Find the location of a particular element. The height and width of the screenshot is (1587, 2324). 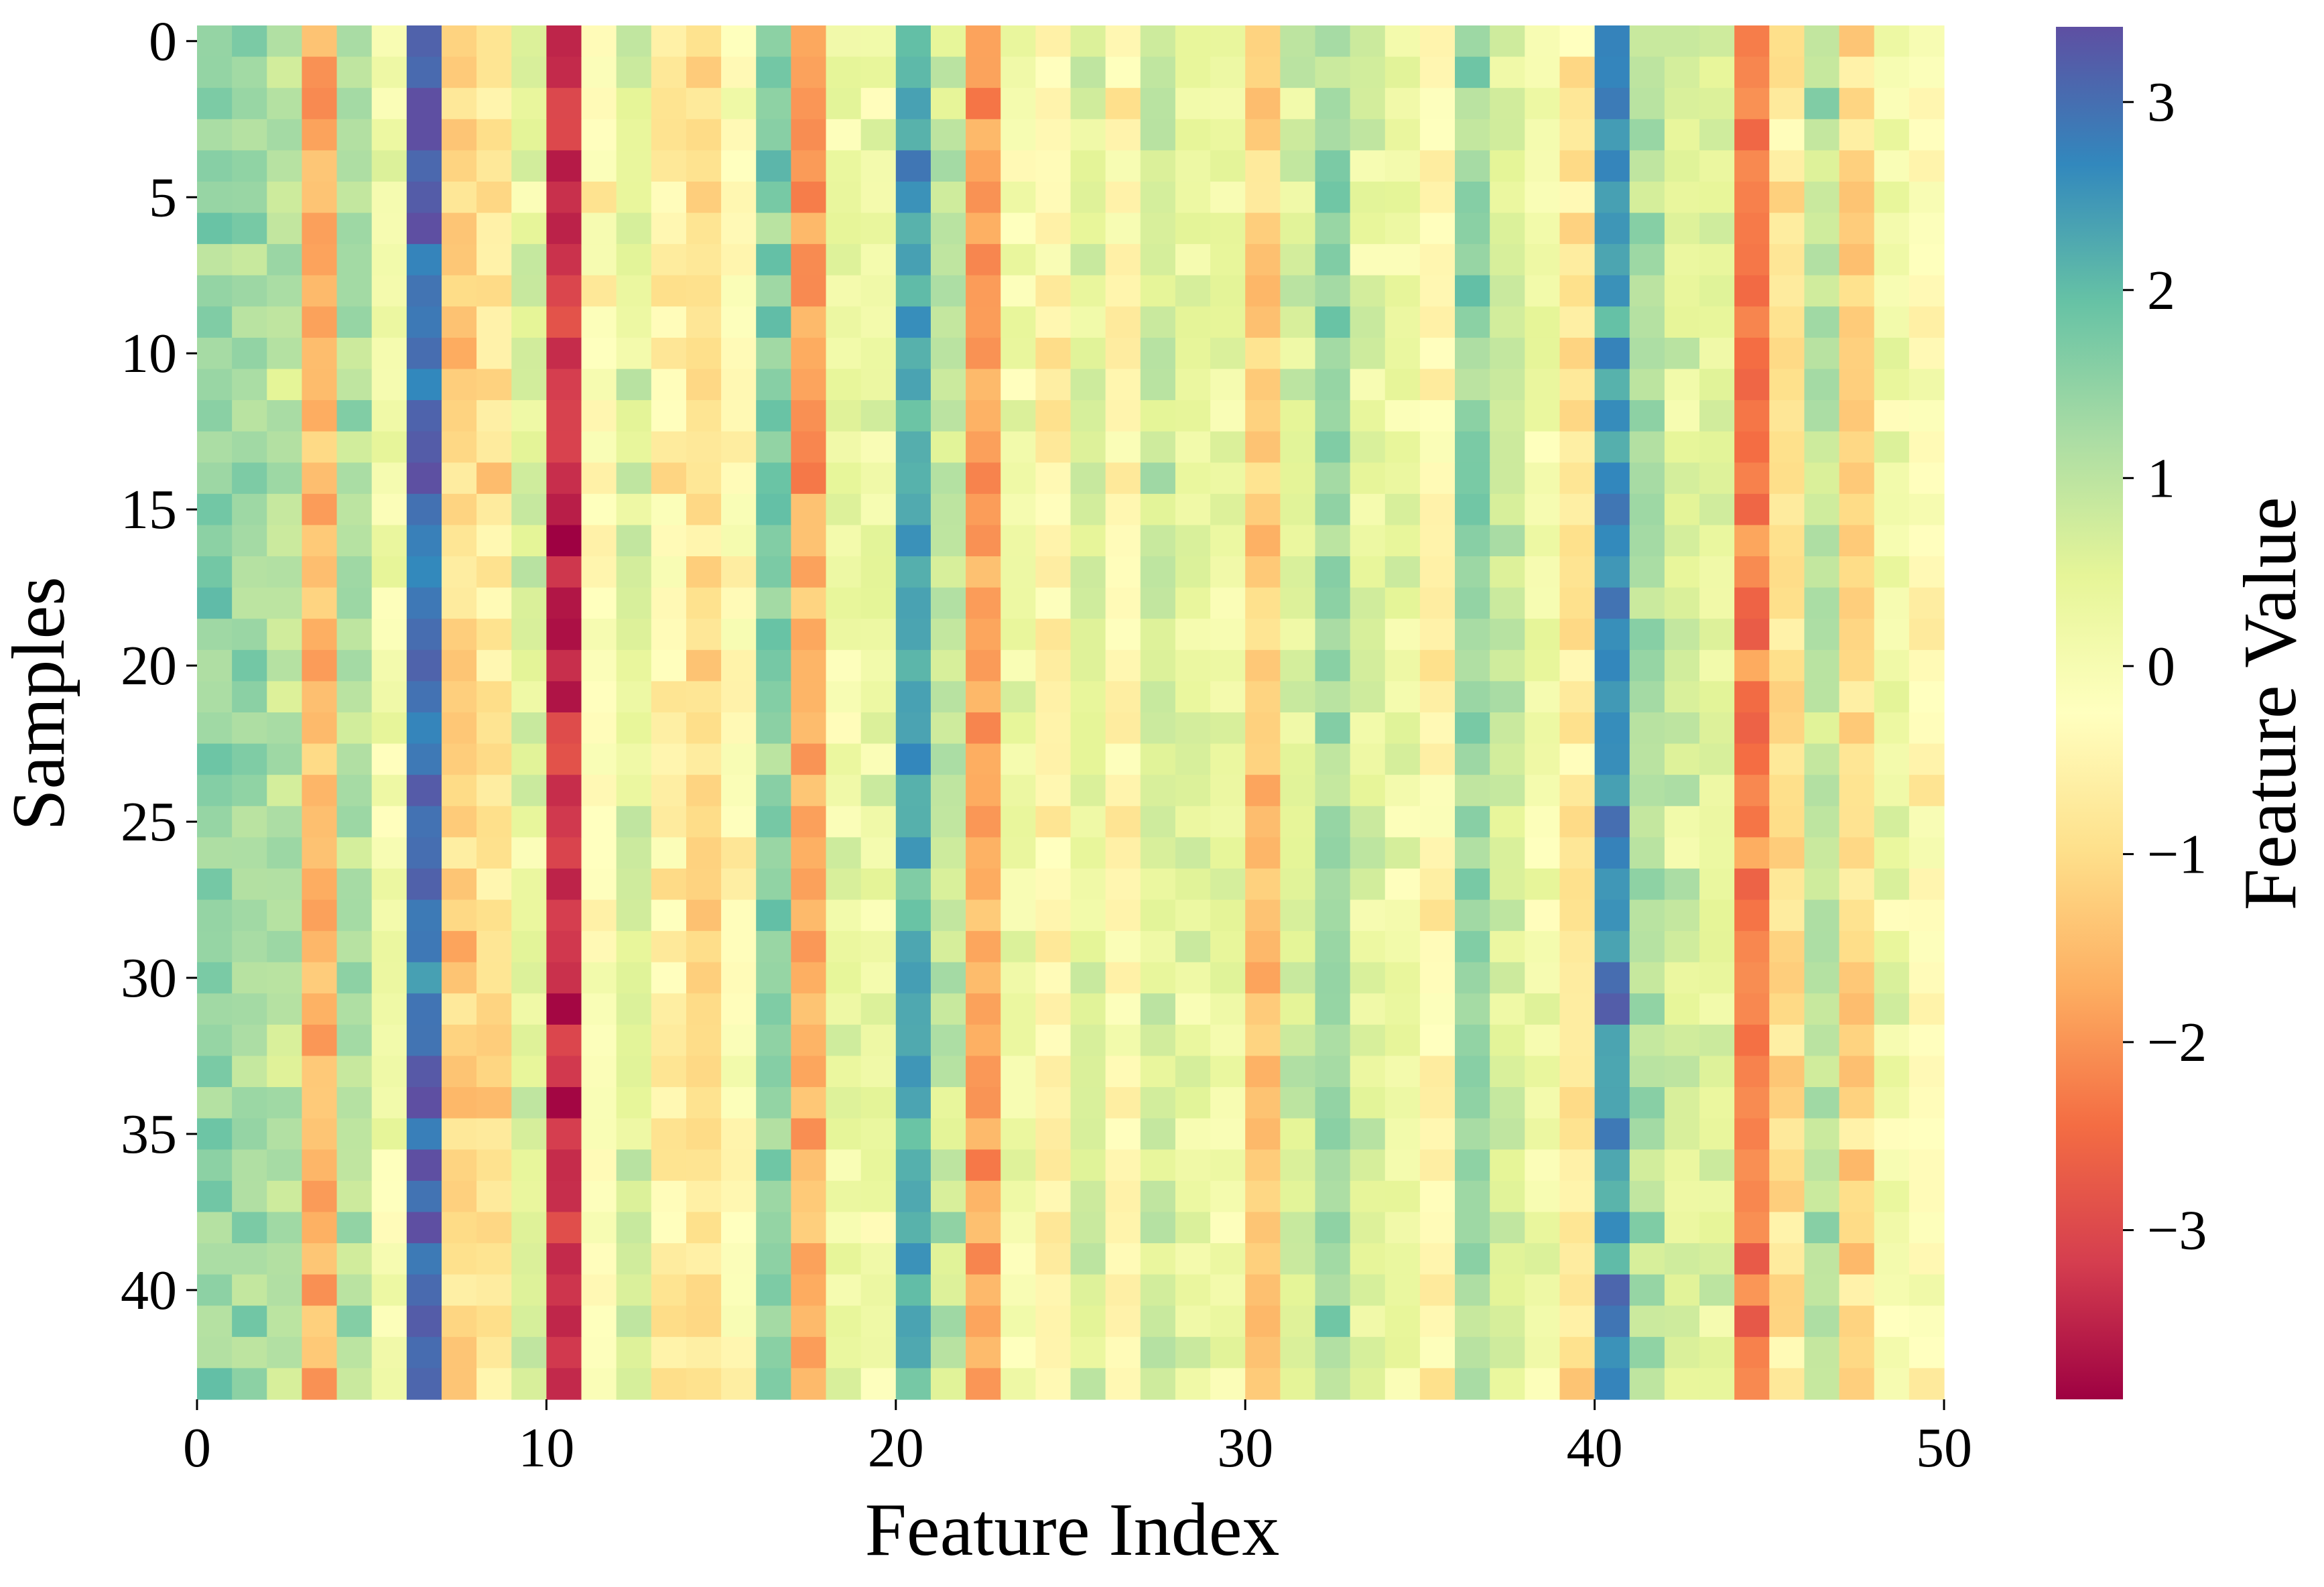

x-axis: 0 10 20 30 40 50 is located at coordinates (1077, 1439).